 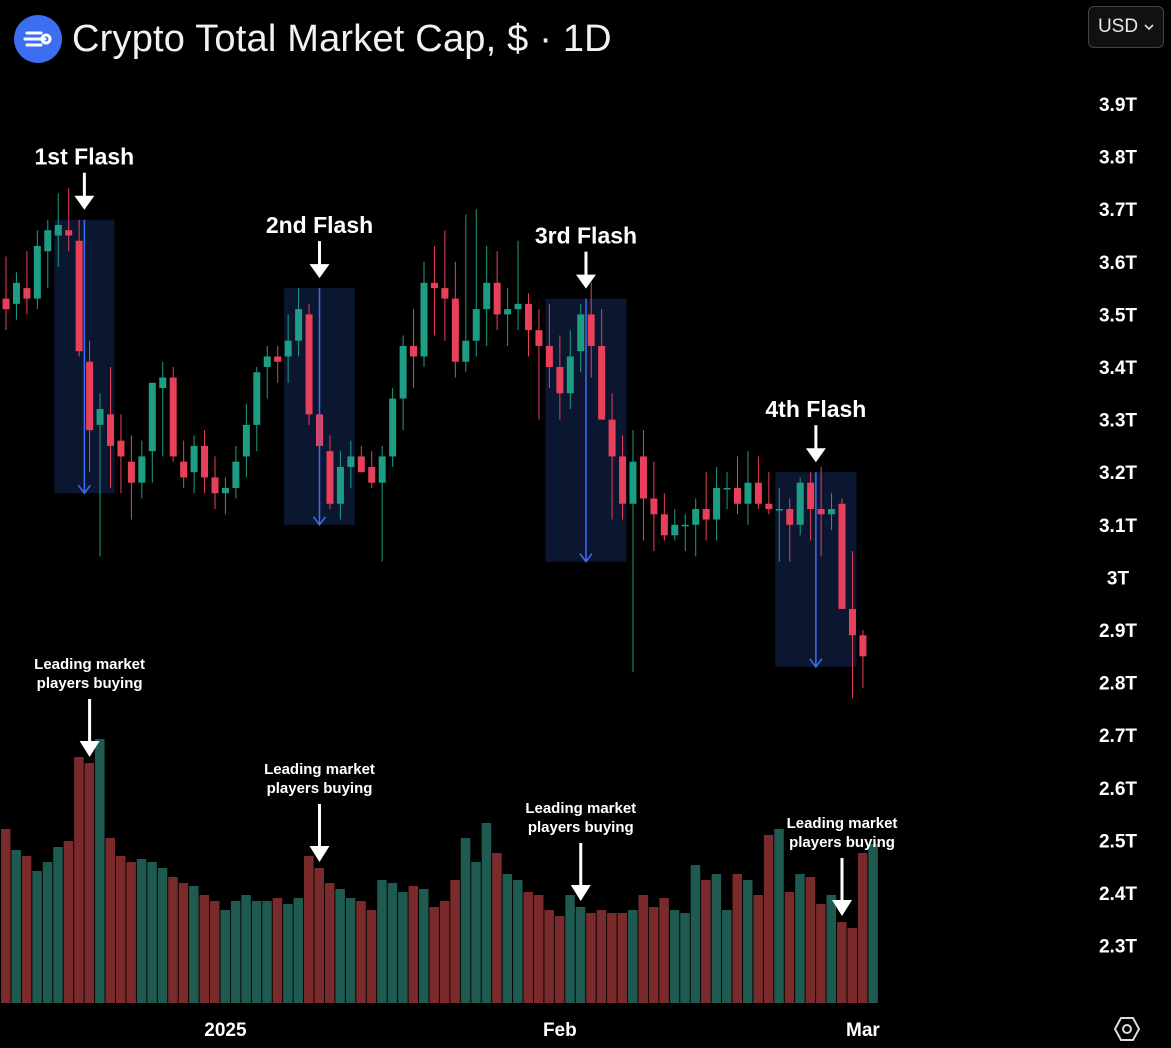 What do you see at coordinates (1149, 27) in the screenshot?
I see `chevron-down-icon` at bounding box center [1149, 27].